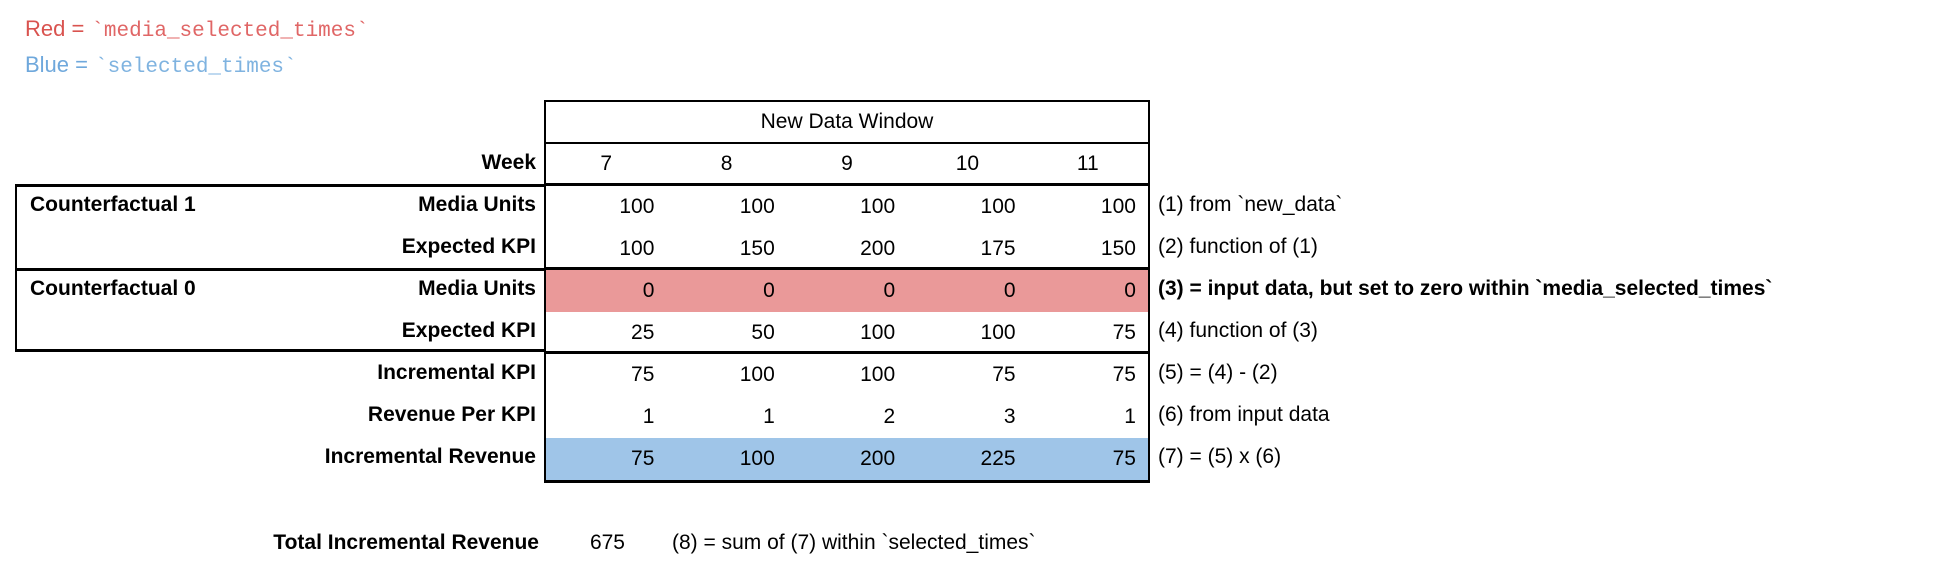 The width and height of the screenshot is (1960, 574). I want to click on table-row-expected-kpi-cf1: 100 150 200 175 150, so click(847, 249).